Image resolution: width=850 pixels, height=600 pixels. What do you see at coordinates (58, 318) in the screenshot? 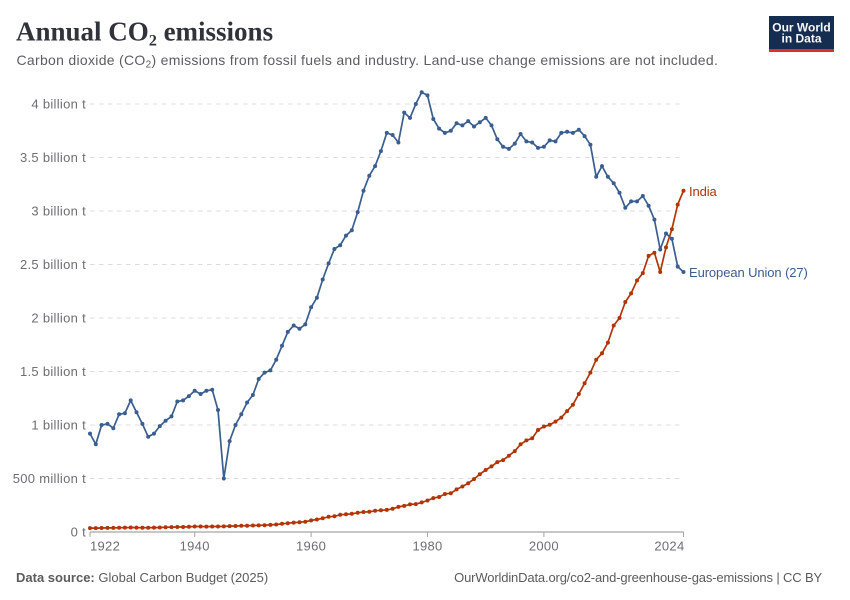
I see `svg-text: 2 billion t` at bounding box center [58, 318].